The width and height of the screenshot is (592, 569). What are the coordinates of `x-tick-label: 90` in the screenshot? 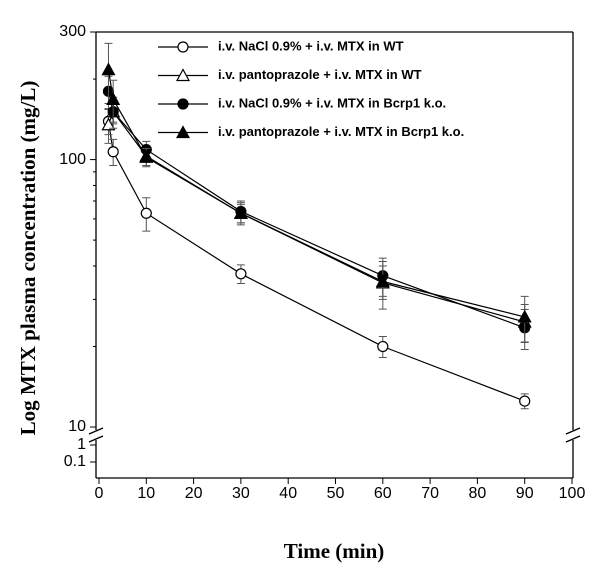 It's located at (525, 493).